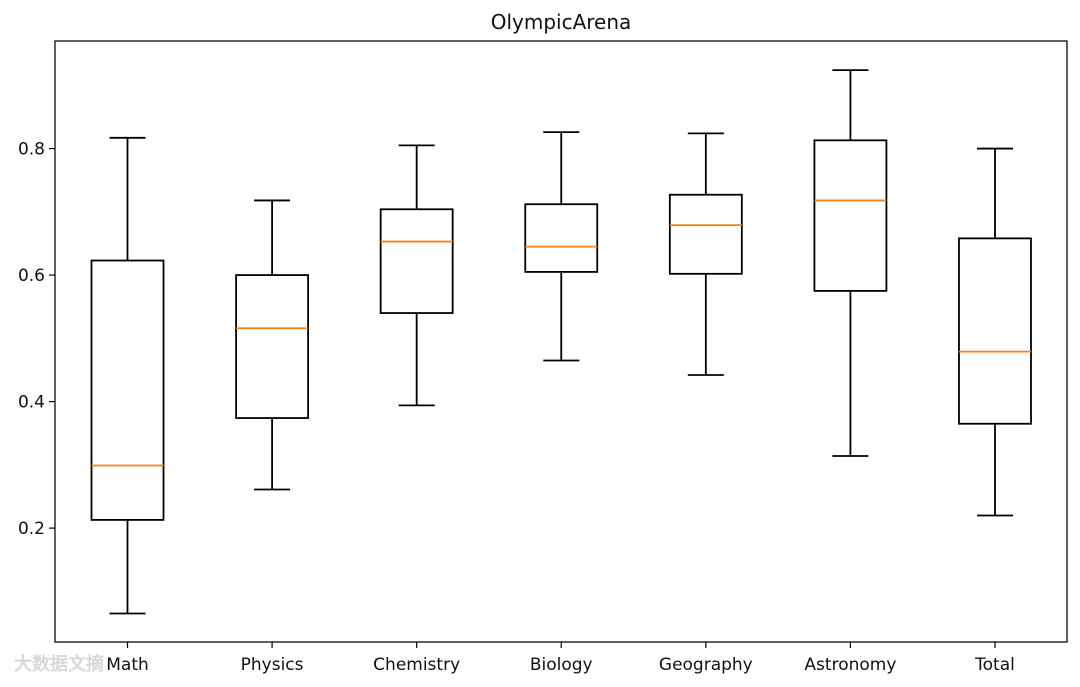  Describe the element at coordinates (706, 665) in the screenshot. I see `x-tick-label: Geography` at that location.